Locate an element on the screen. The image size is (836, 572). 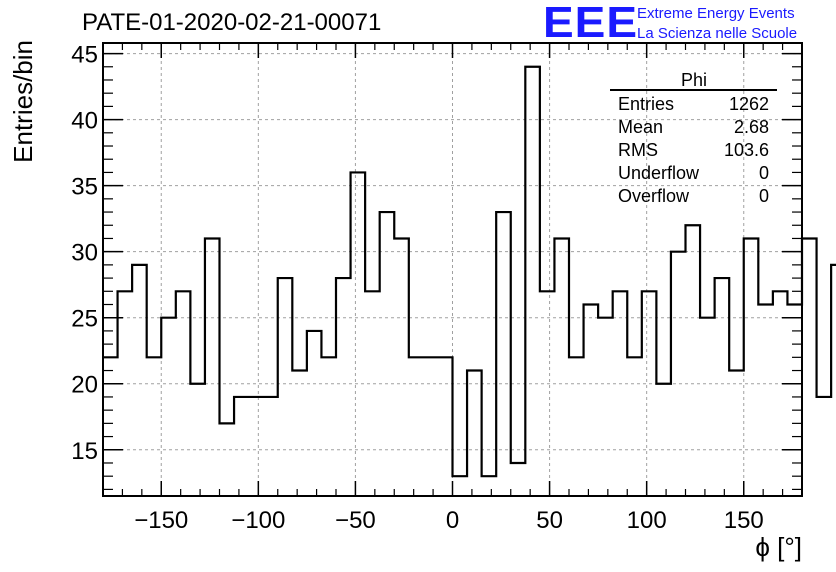
brand-line-1: Extreme Energy Events is located at coordinates (716, 13).